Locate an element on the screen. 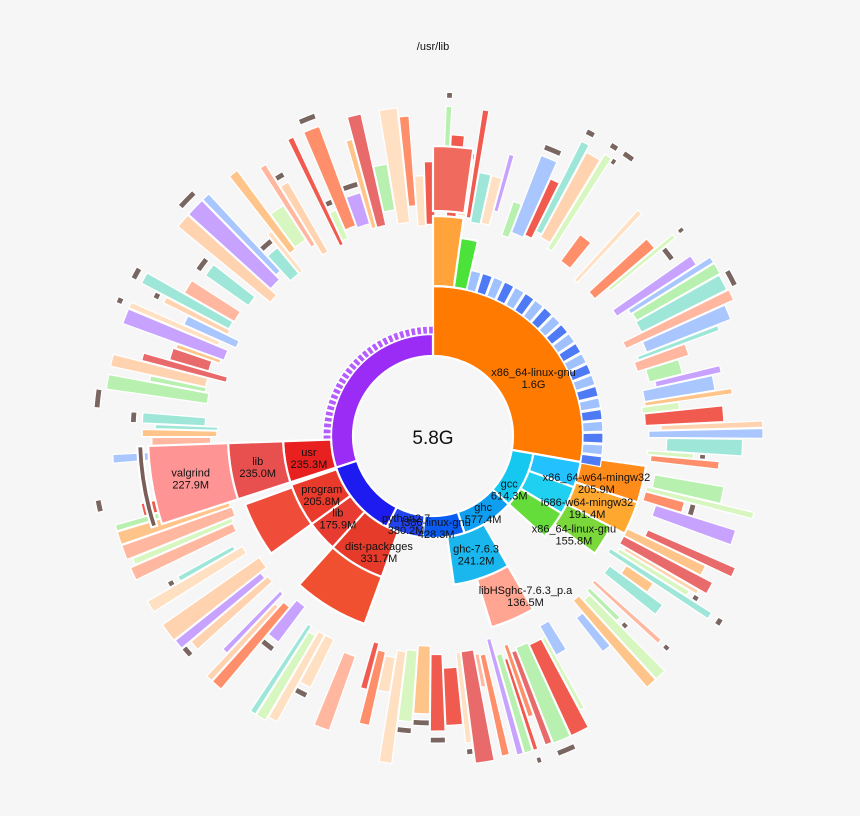 This screenshot has height=816, width=860. label-lib-3: lib is located at coordinates (257, 462).